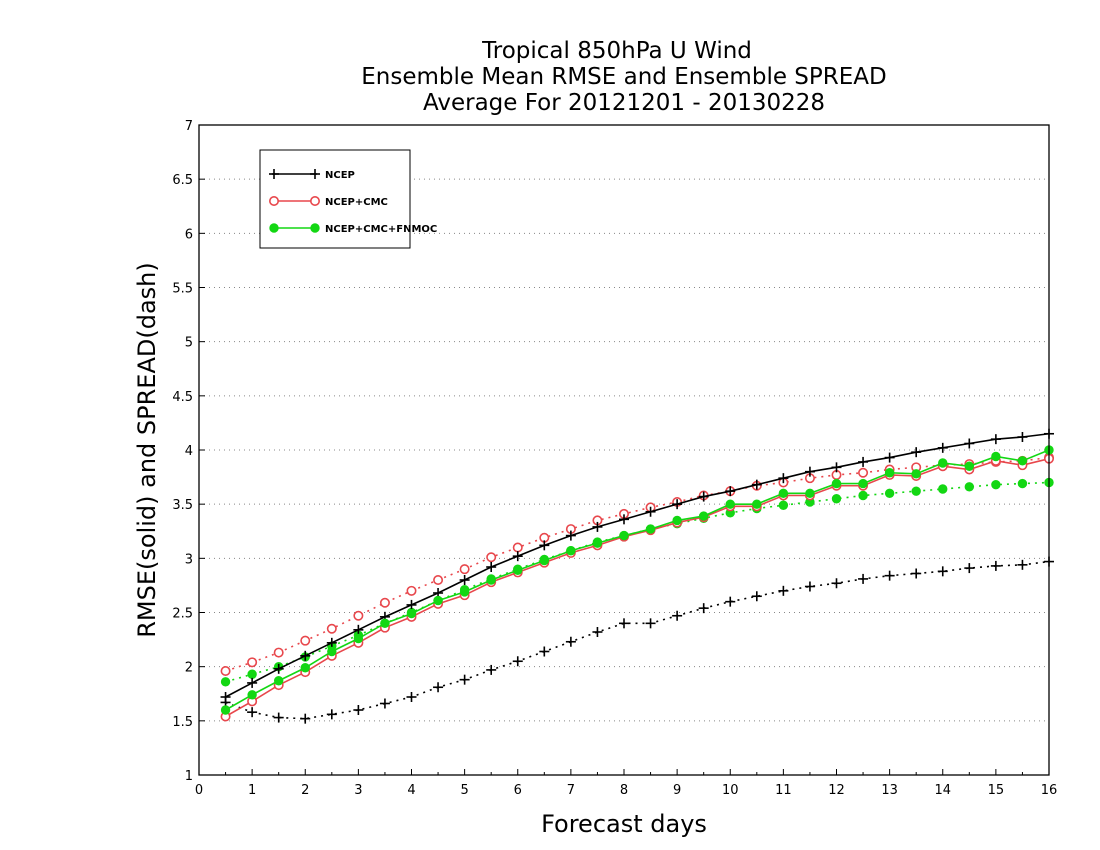 Image resolution: width=1100 pixels, height=850 pixels. Describe the element at coordinates (182, 722) in the screenshot. I see `y-tick-label: 1.5` at that location.